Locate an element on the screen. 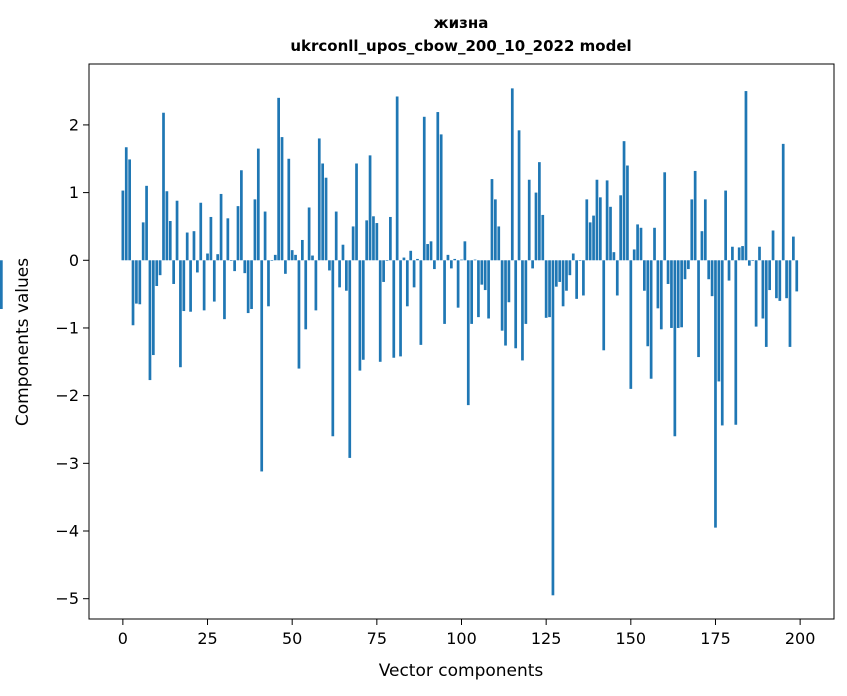 This screenshot has height=696, width=847. x-tick-label: 25 is located at coordinates (207, 638).